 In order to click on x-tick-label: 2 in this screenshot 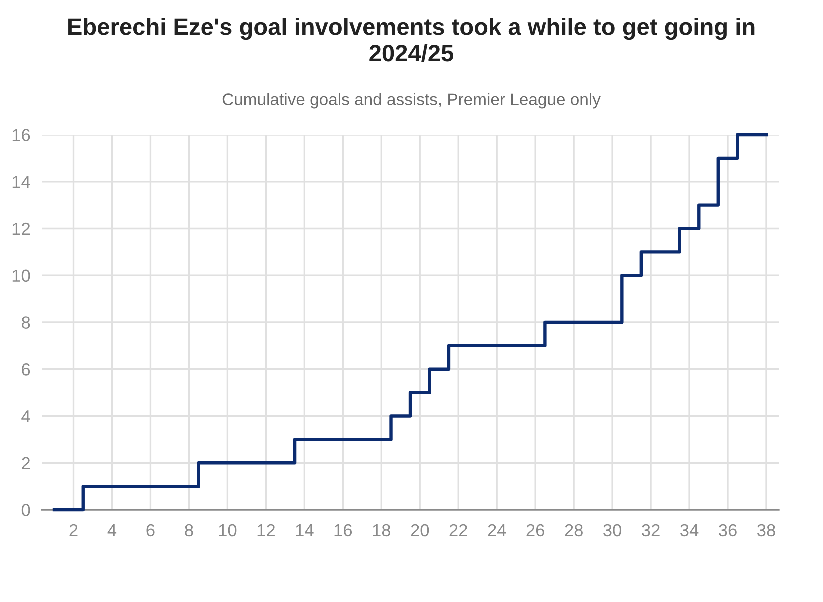, I will do `click(74, 530)`.